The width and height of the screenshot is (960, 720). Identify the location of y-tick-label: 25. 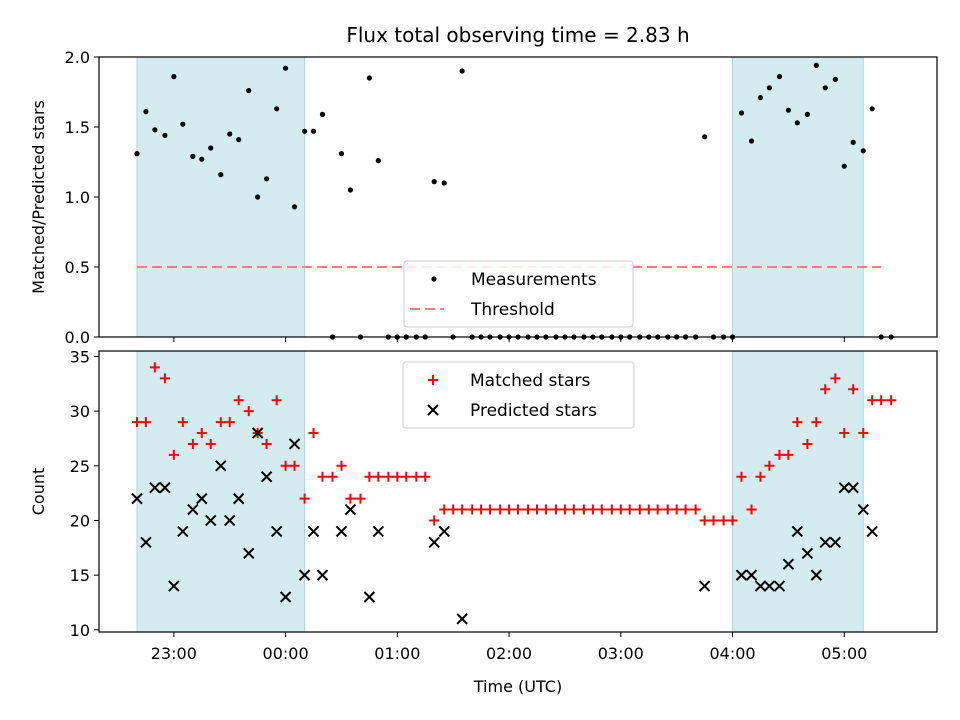
(80, 466).